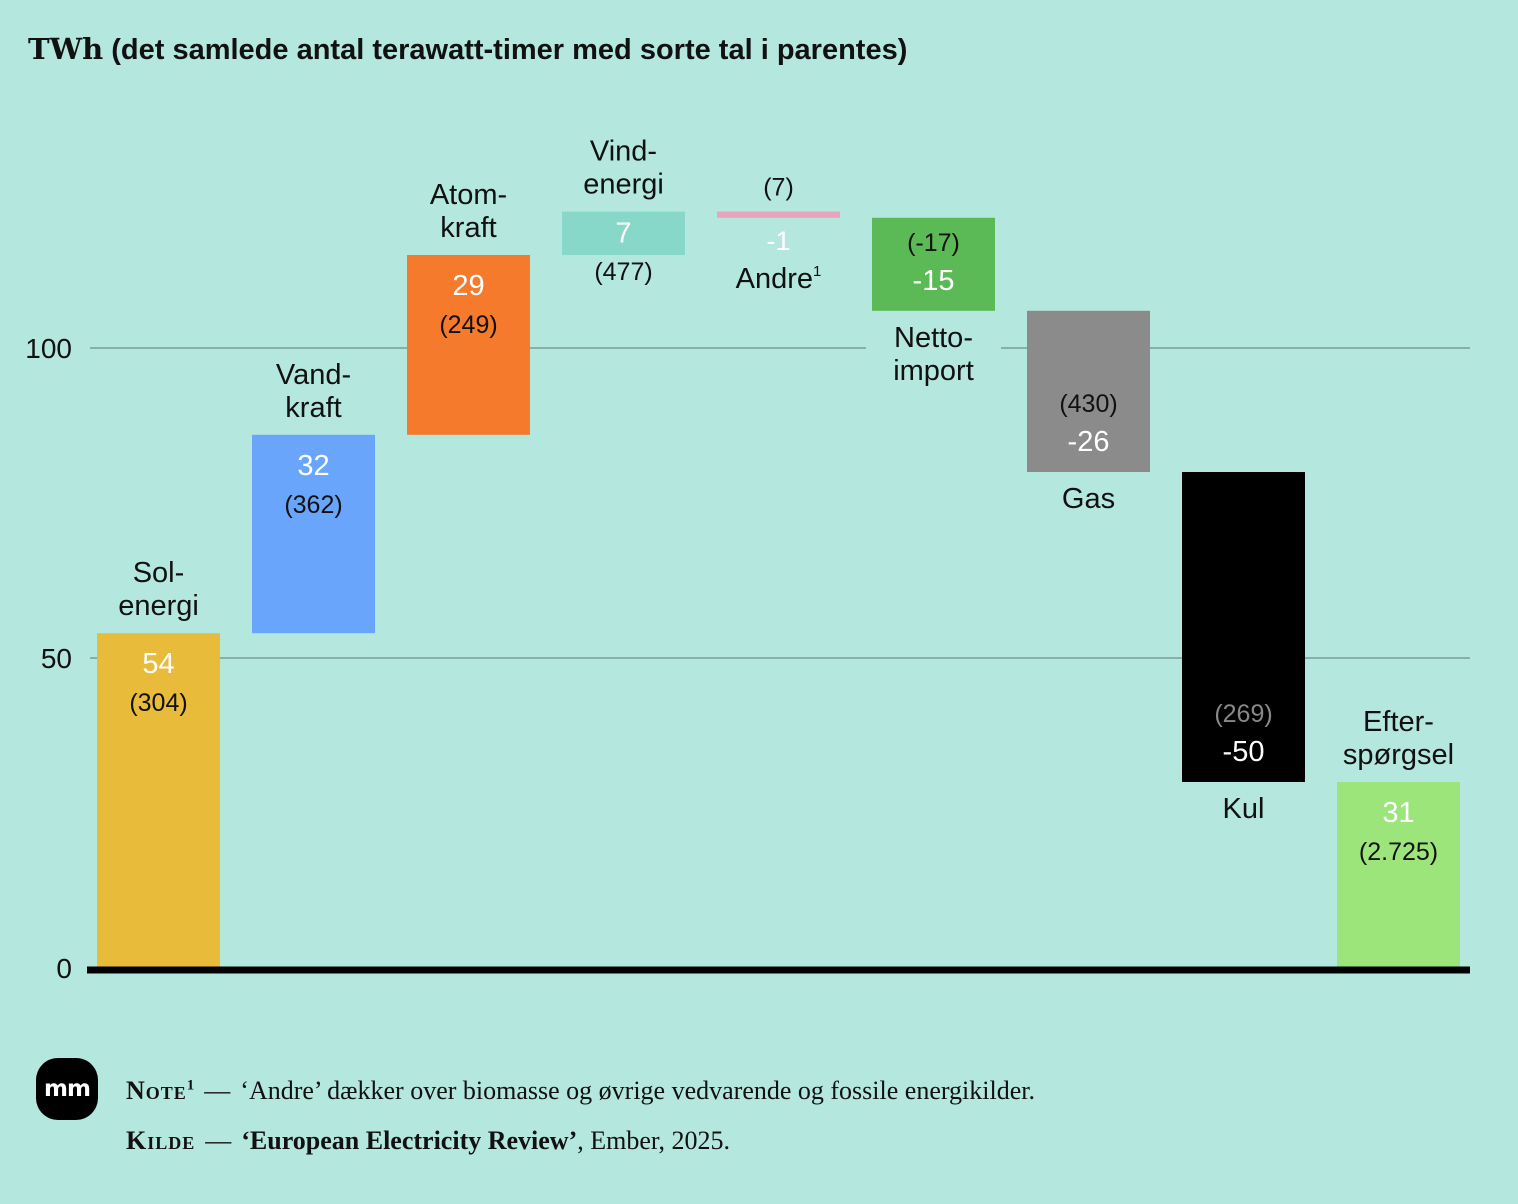 This screenshot has height=1204, width=1518. What do you see at coordinates (1088, 404) in the screenshot?
I see `total-label: (430)` at bounding box center [1088, 404].